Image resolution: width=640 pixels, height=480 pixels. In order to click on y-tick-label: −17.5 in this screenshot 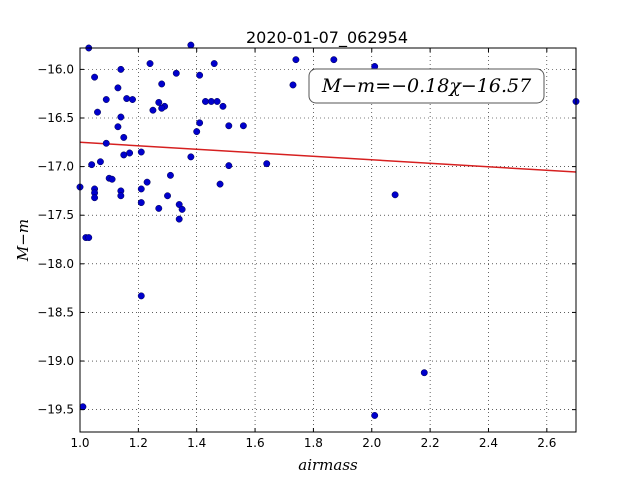, I will do `click(55, 215)`.